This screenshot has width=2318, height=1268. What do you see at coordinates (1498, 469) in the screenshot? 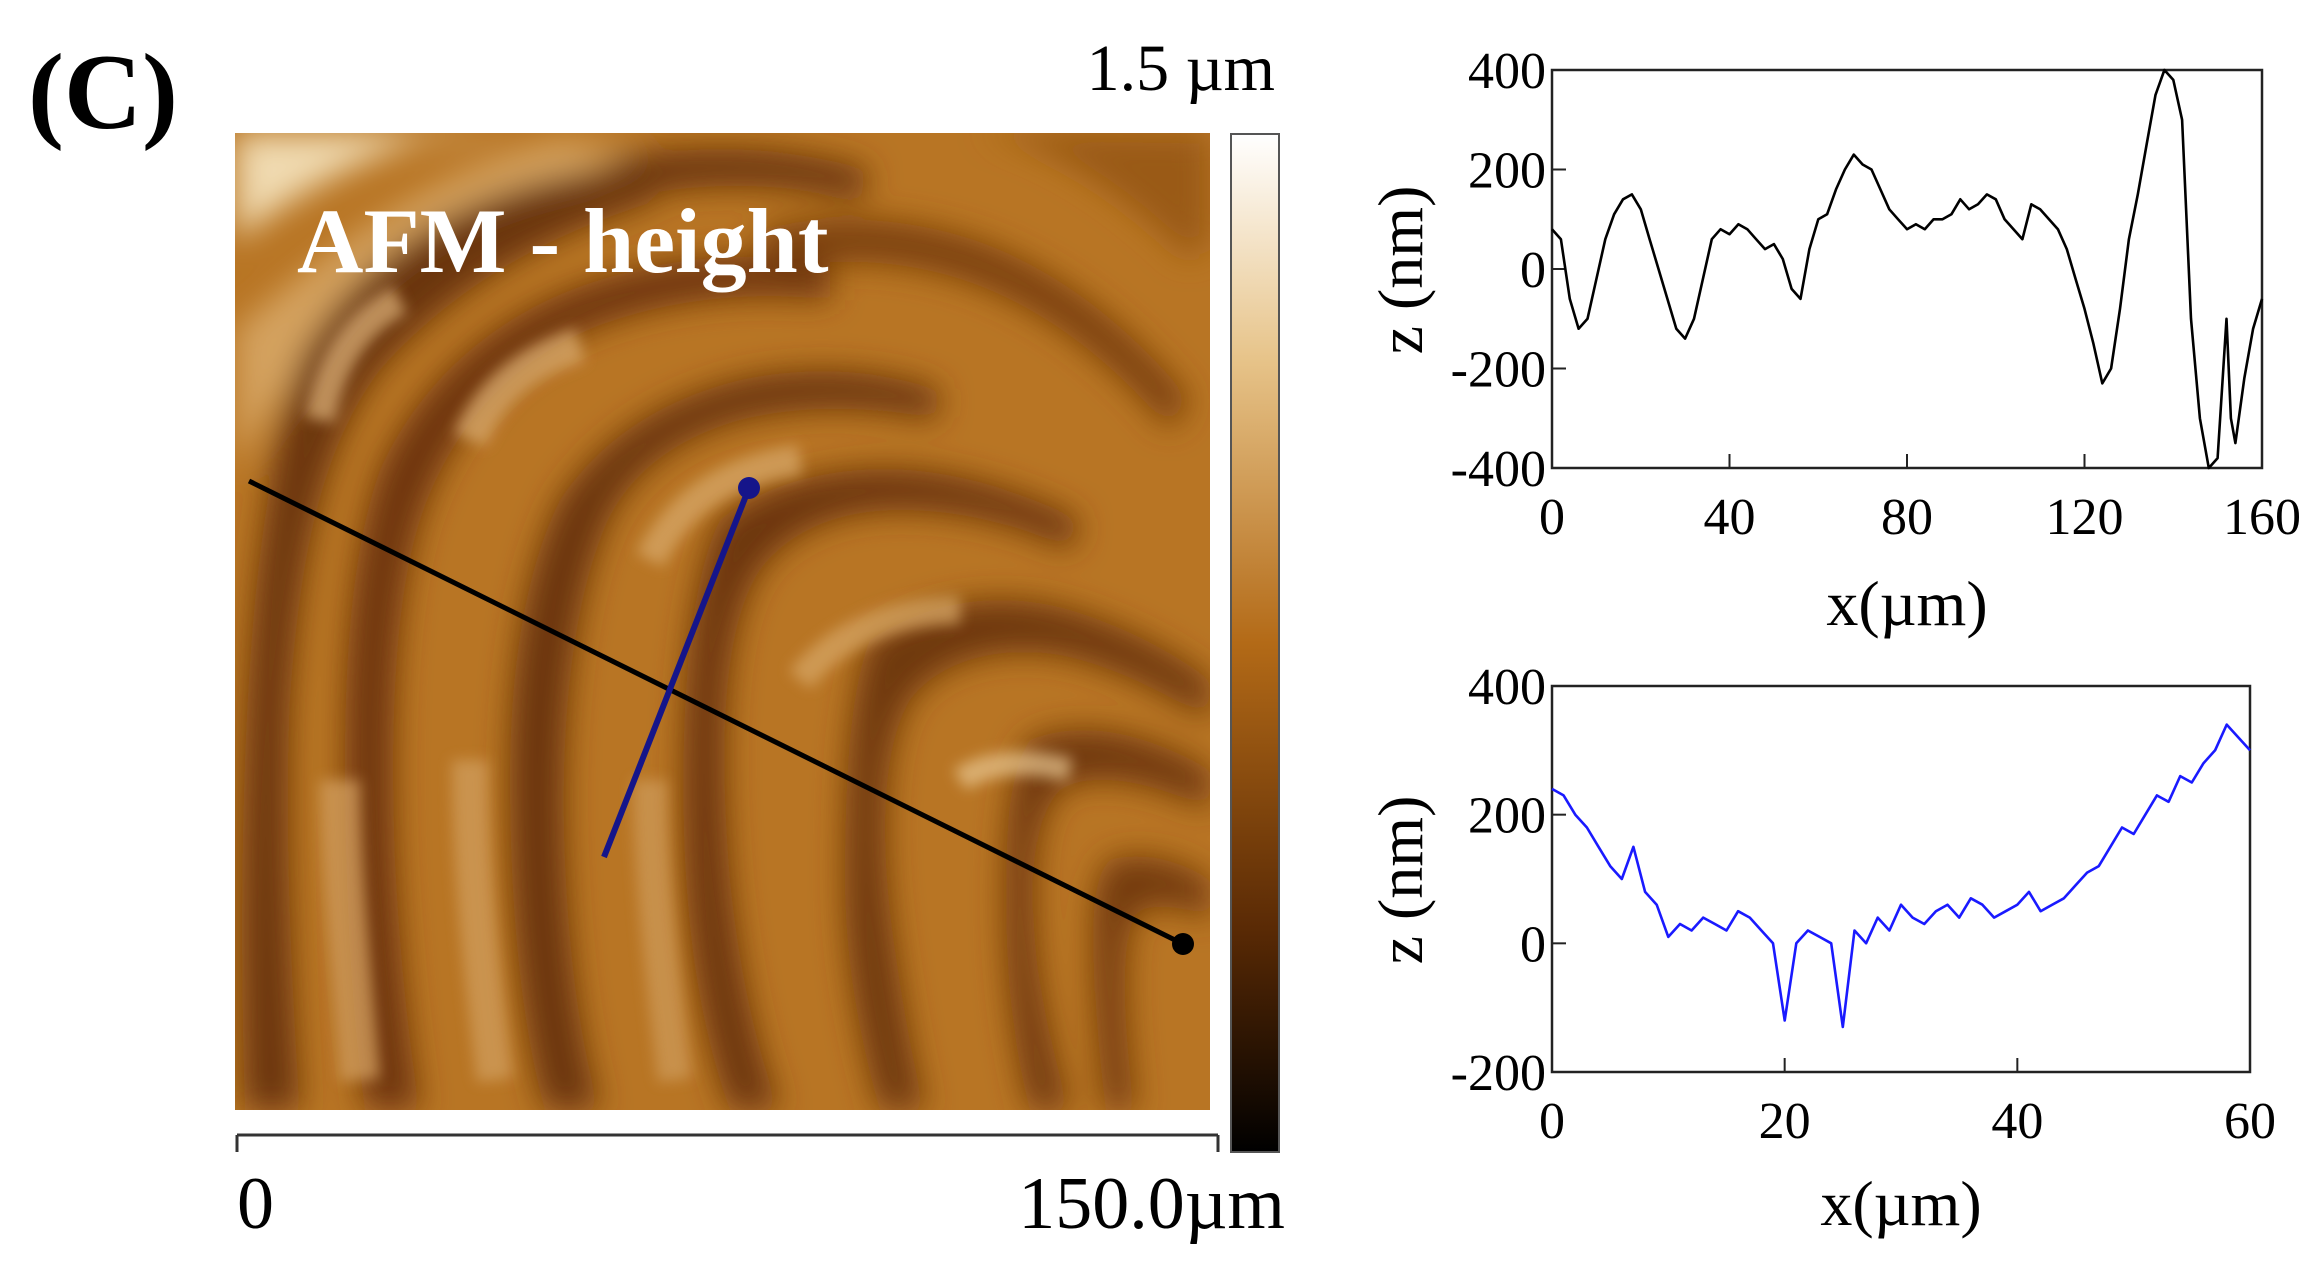
I see `y-tick-label: -400` at bounding box center [1498, 469].